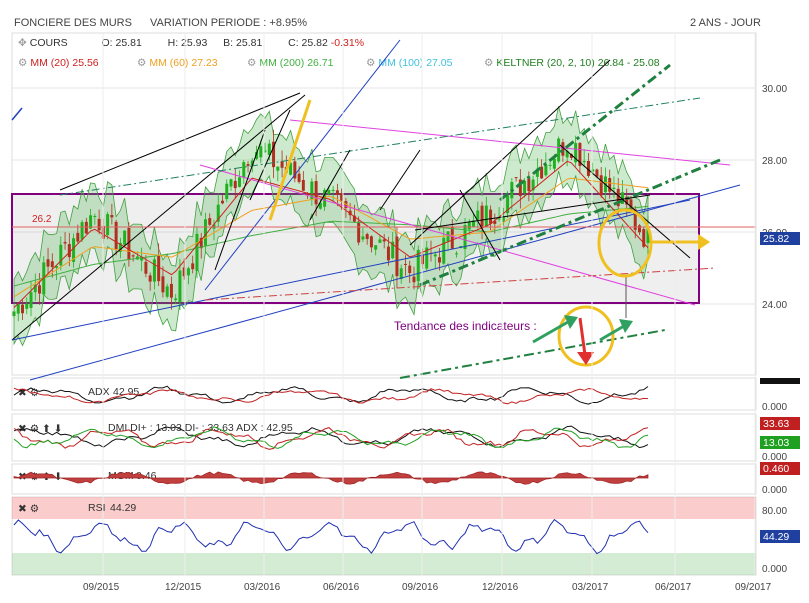  I want to click on last-price-value: 25.82, so click(776, 239).